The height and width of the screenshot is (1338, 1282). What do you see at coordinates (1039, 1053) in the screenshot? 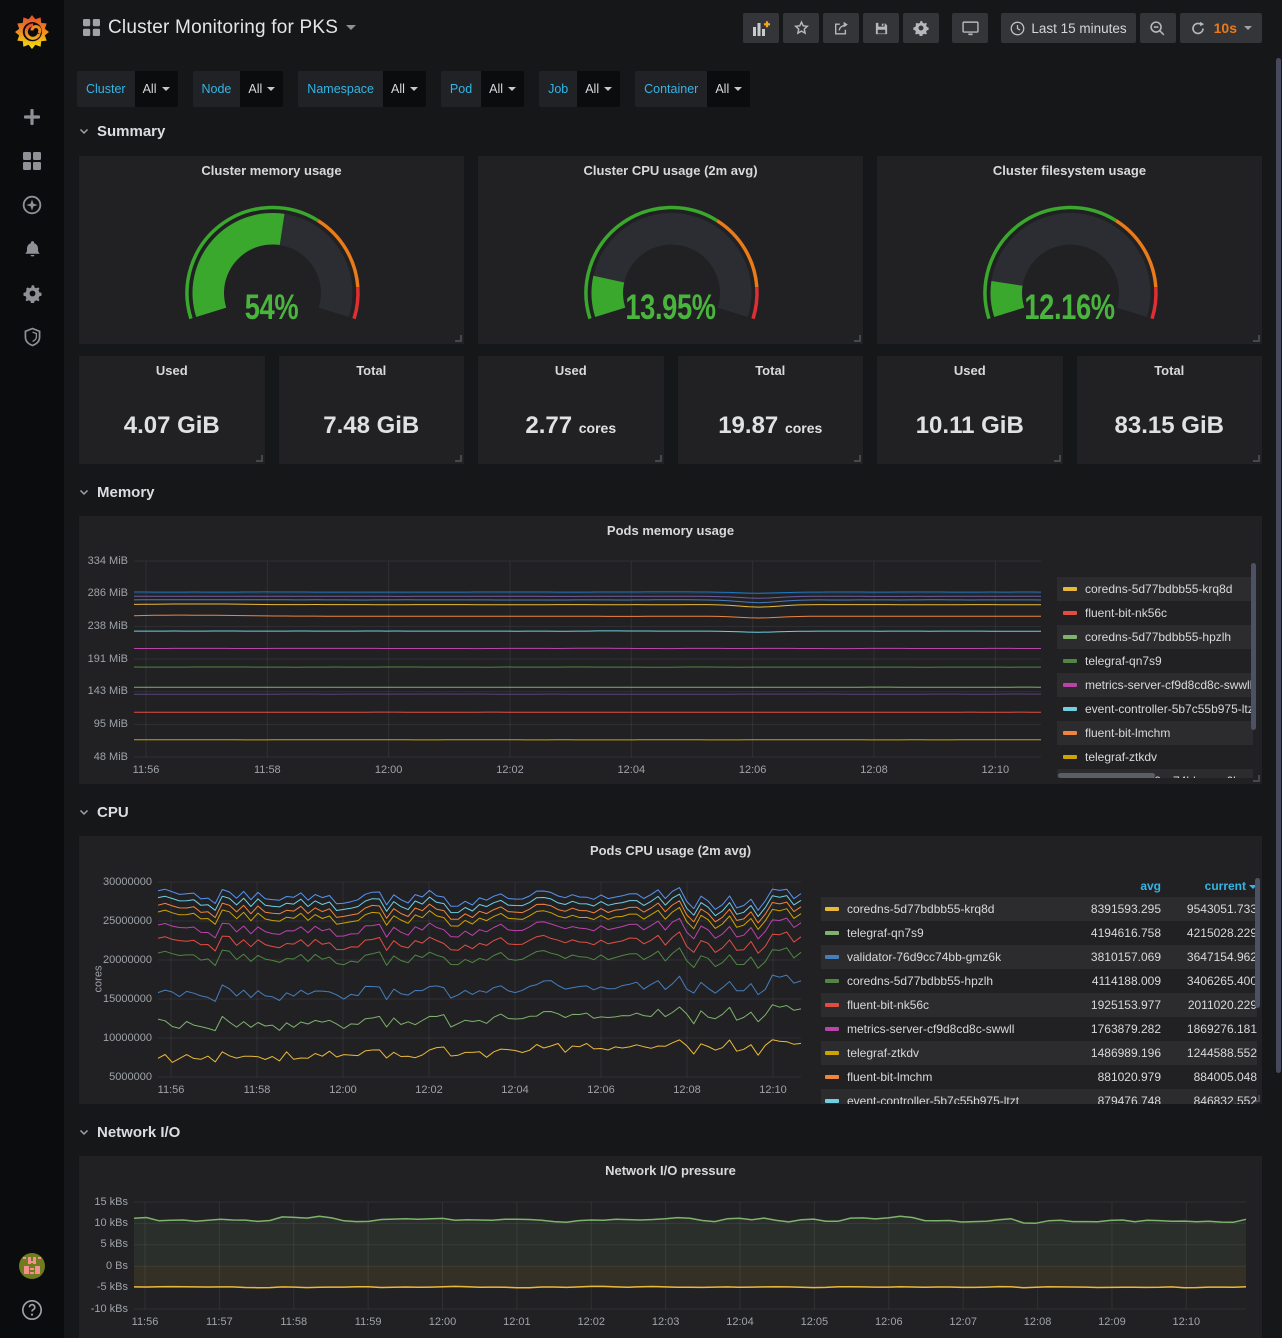
I see `legend-row: telegraf-ztkdv 1486989.196 1244588.552` at bounding box center [1039, 1053].